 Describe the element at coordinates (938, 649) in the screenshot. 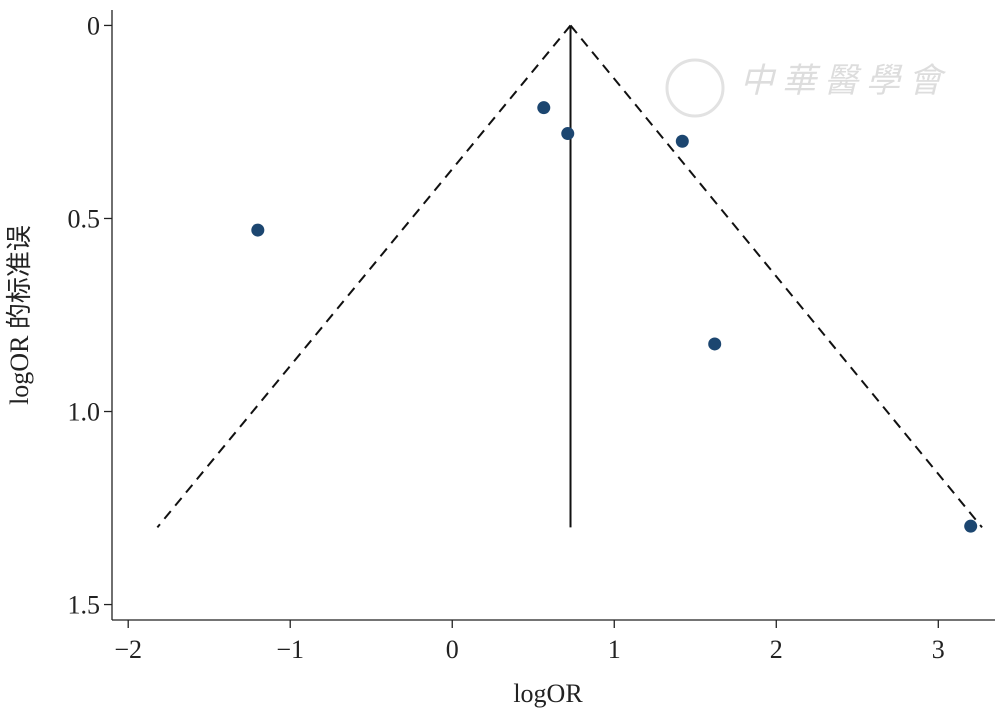

I see `x-tick-label: 3` at that location.